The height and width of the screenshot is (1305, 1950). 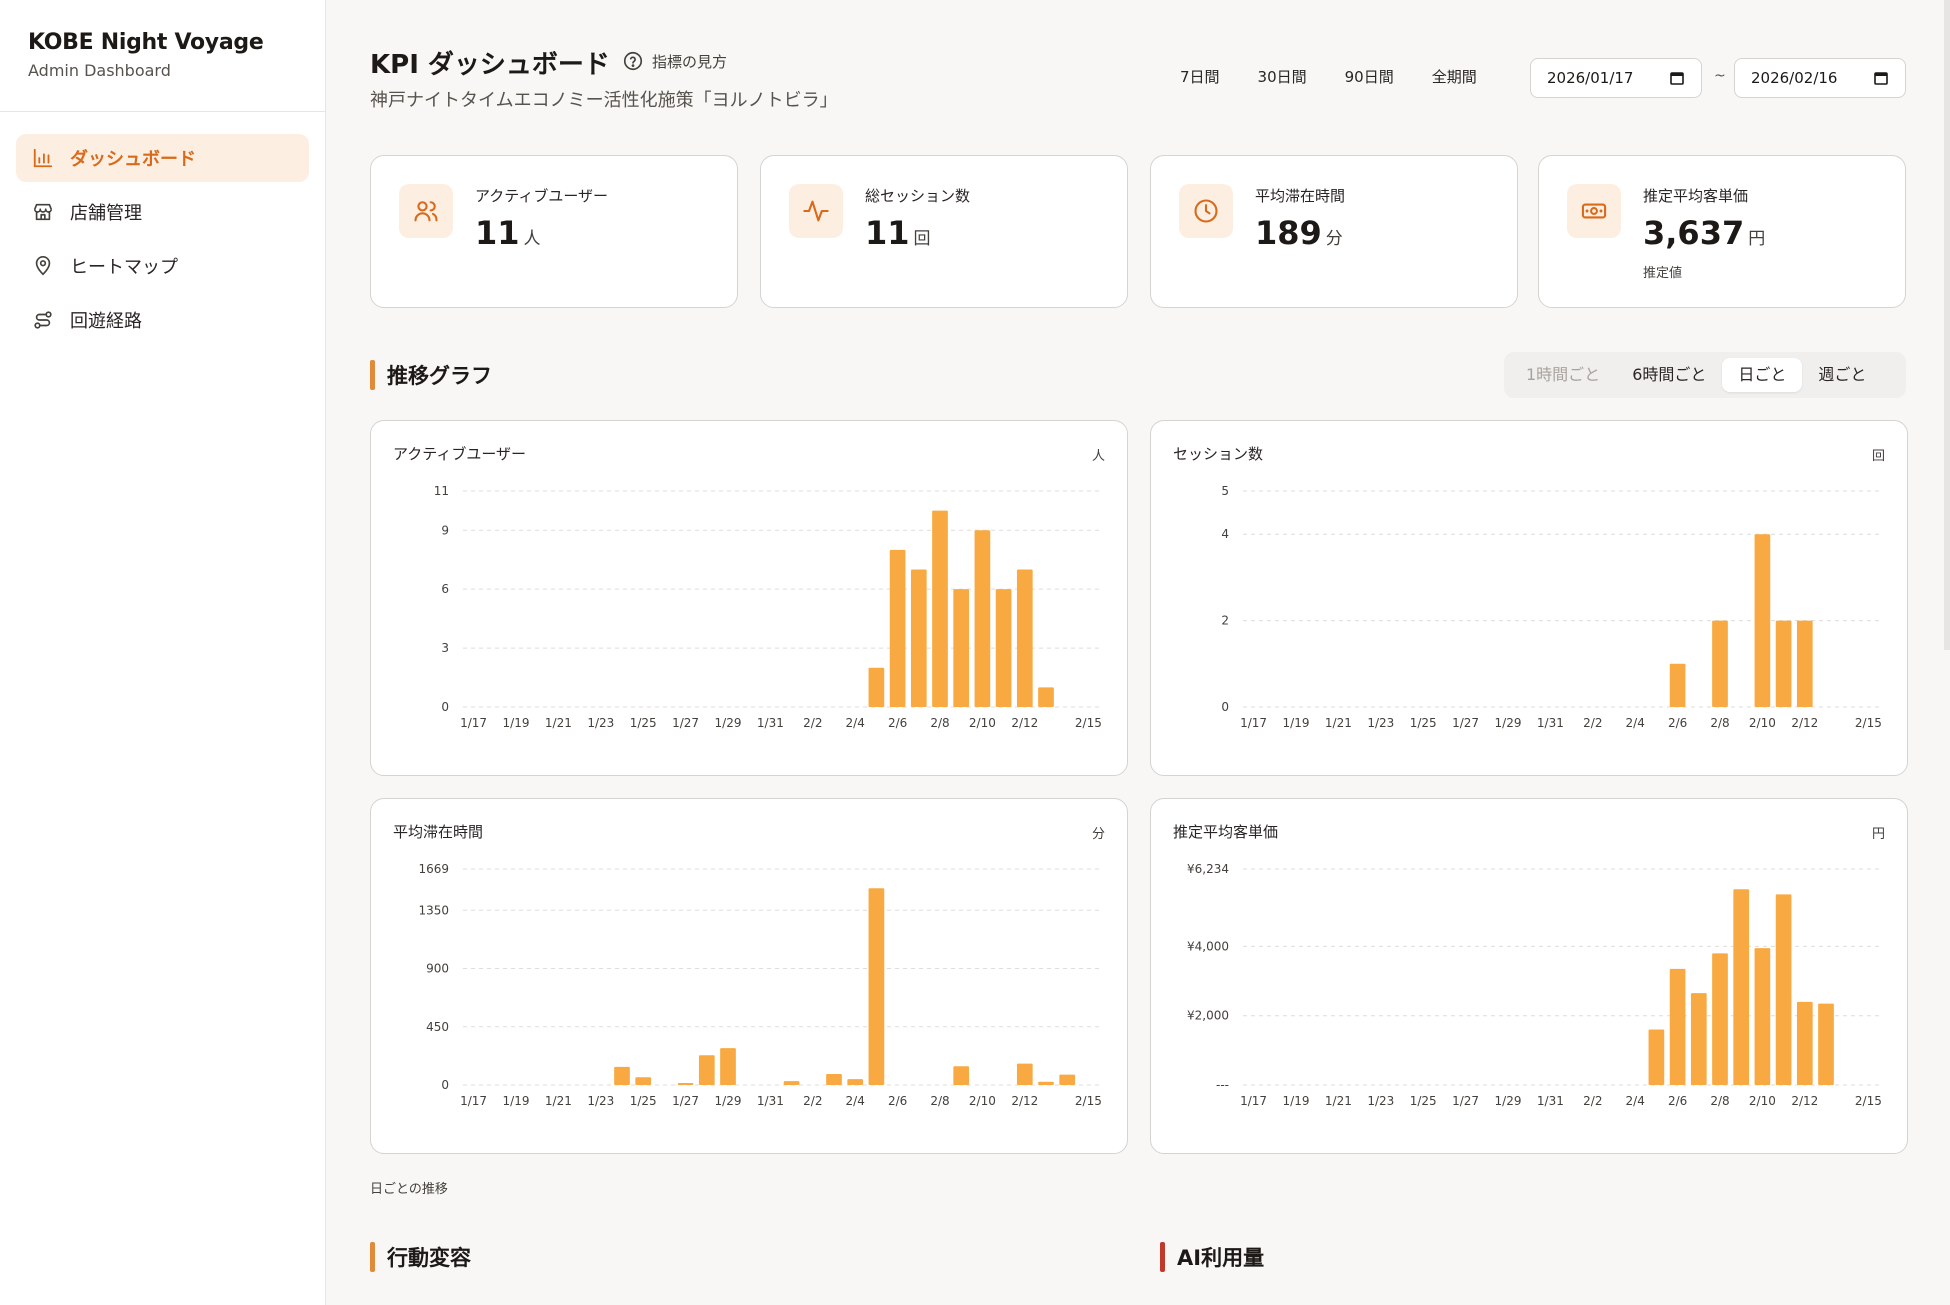 What do you see at coordinates (532, 239) in the screenshot?
I see `kpi-unit: 人` at bounding box center [532, 239].